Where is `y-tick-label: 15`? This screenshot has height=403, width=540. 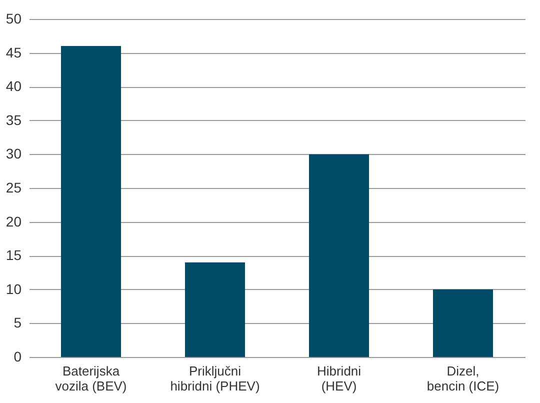
y-tick-label: 15 is located at coordinates (14, 255).